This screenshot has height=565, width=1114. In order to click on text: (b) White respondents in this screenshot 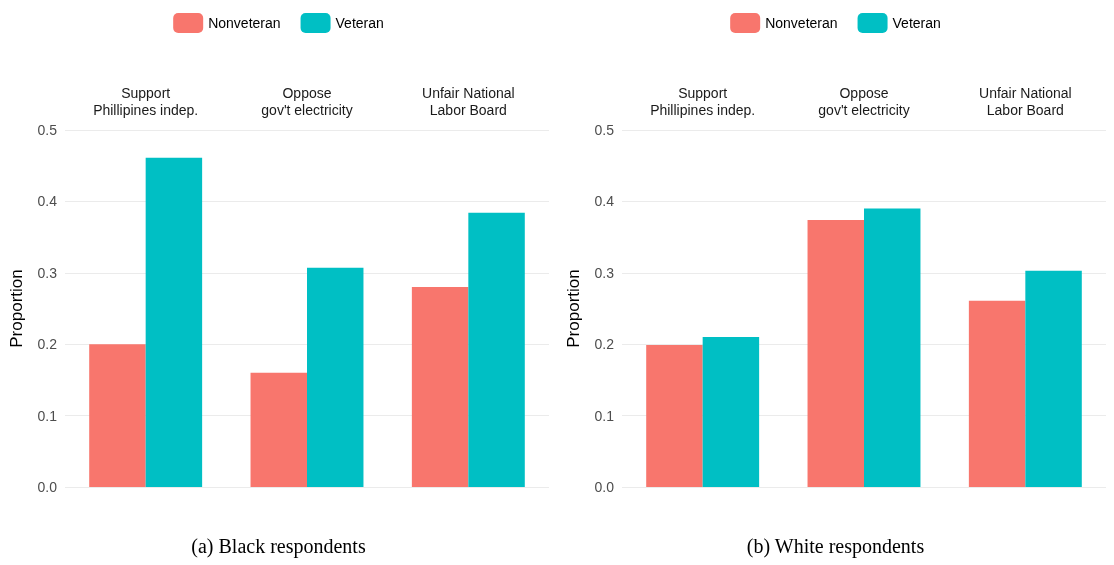, I will do `click(835, 546)`.